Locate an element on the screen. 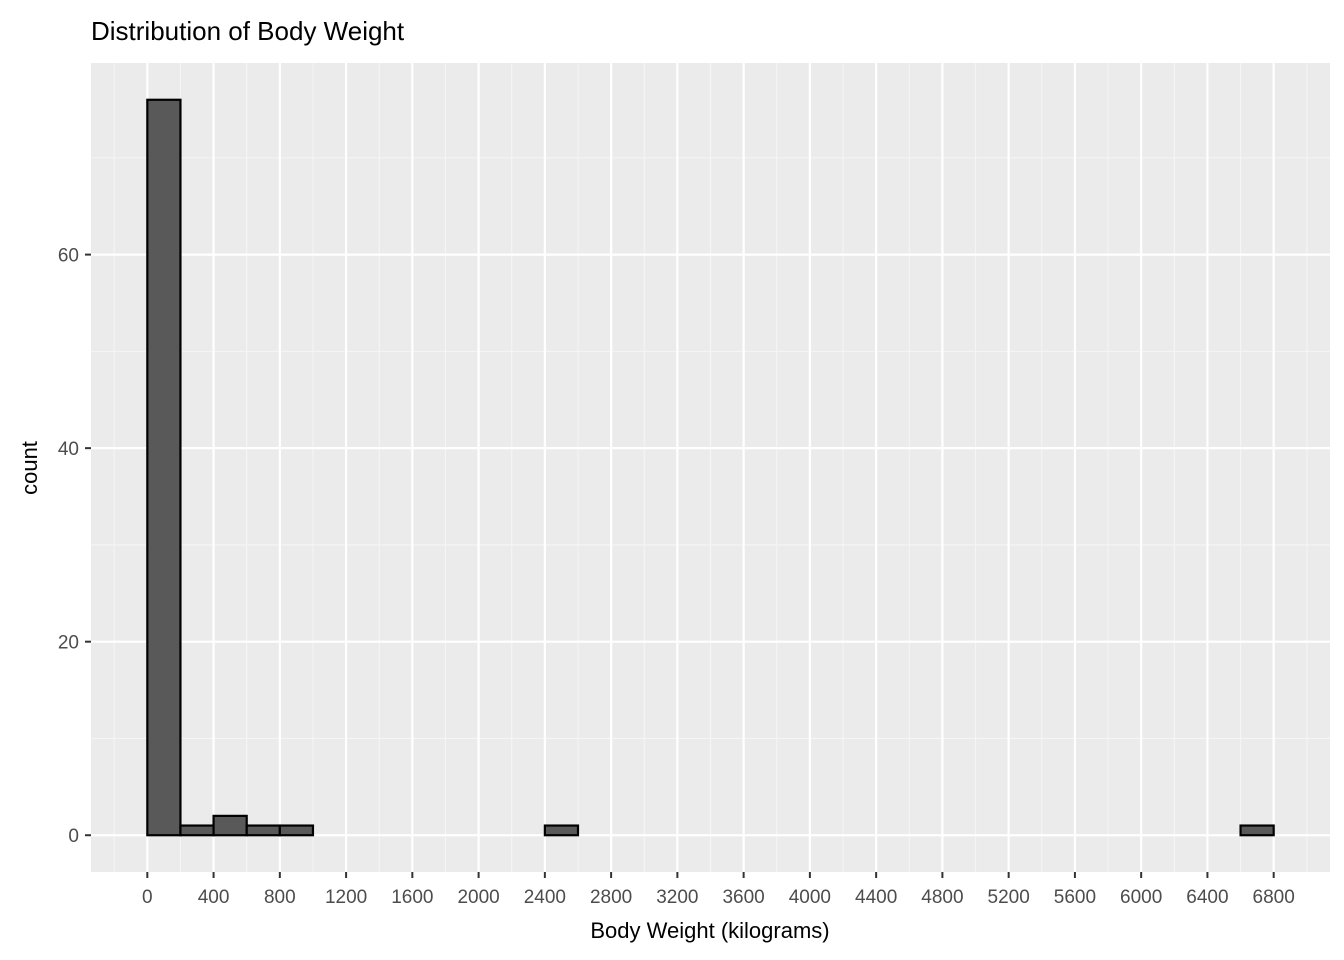 This screenshot has height=960, width=1344. x-tick-label: 6400 is located at coordinates (1207, 897).